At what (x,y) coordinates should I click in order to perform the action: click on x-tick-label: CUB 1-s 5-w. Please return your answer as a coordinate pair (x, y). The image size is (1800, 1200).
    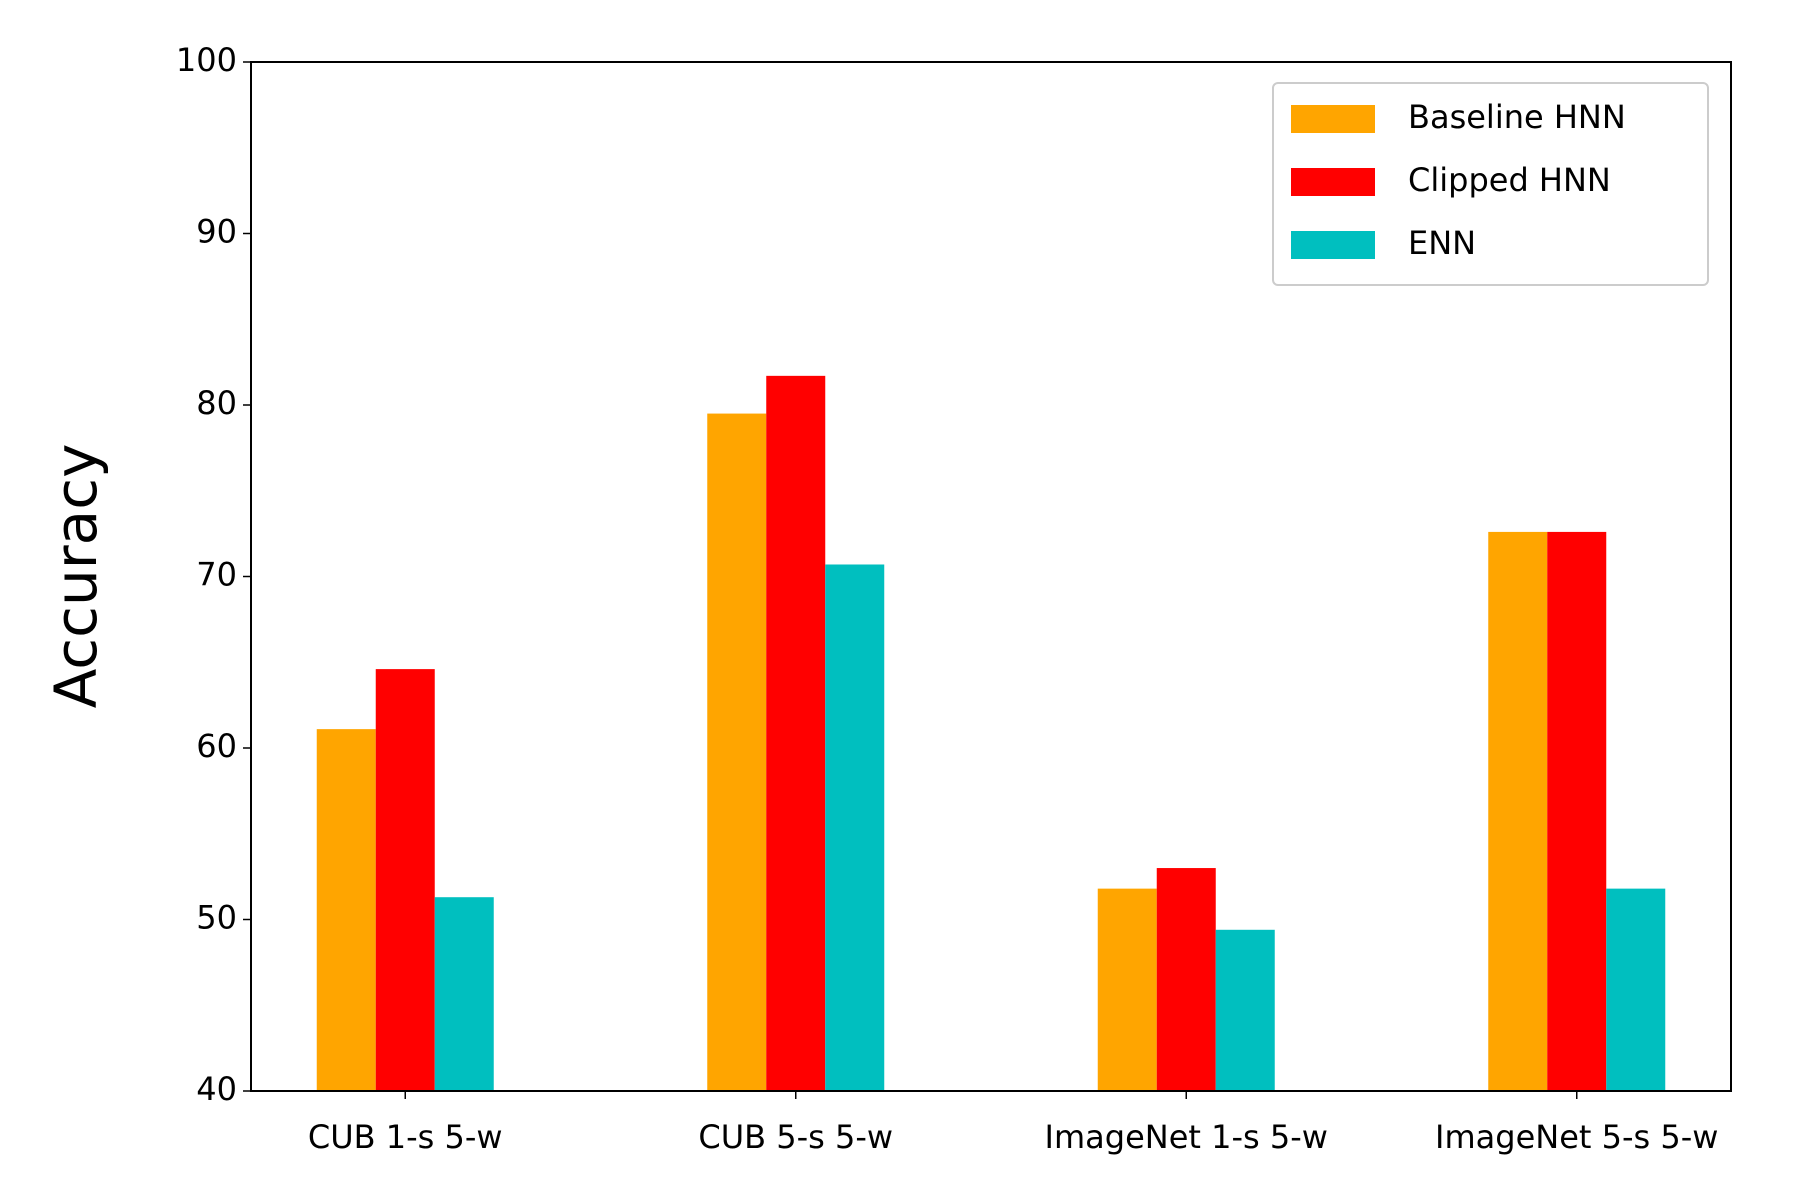
    Looking at the image, I should click on (405, 1137).